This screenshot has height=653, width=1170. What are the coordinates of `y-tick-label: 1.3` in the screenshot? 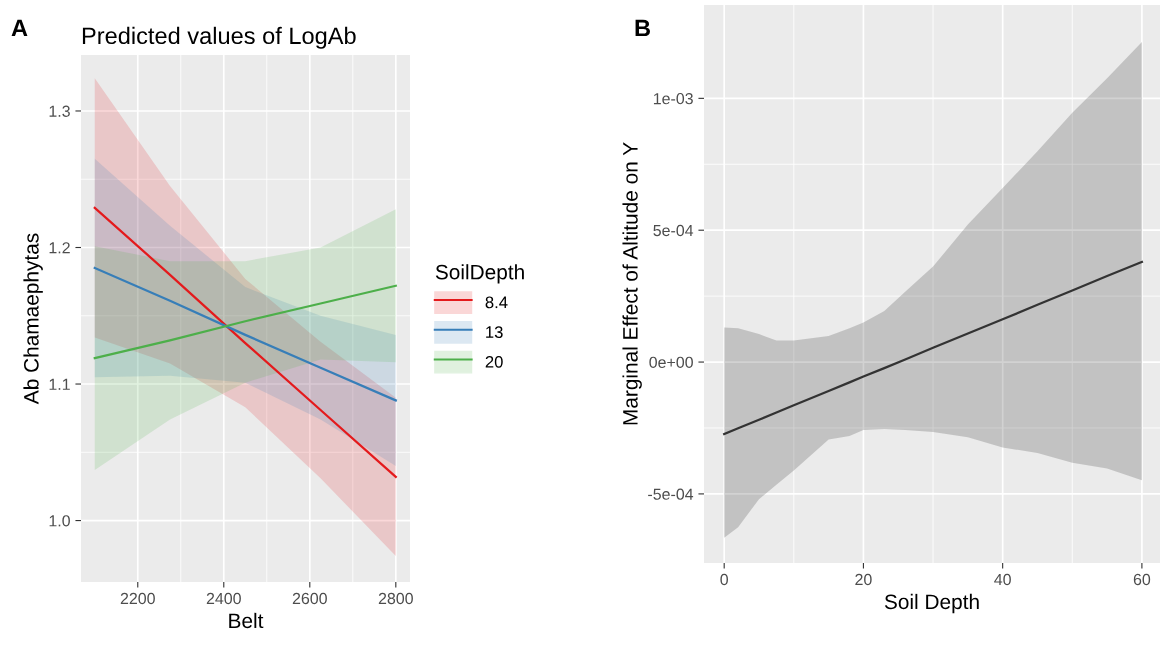 It's located at (59, 111).